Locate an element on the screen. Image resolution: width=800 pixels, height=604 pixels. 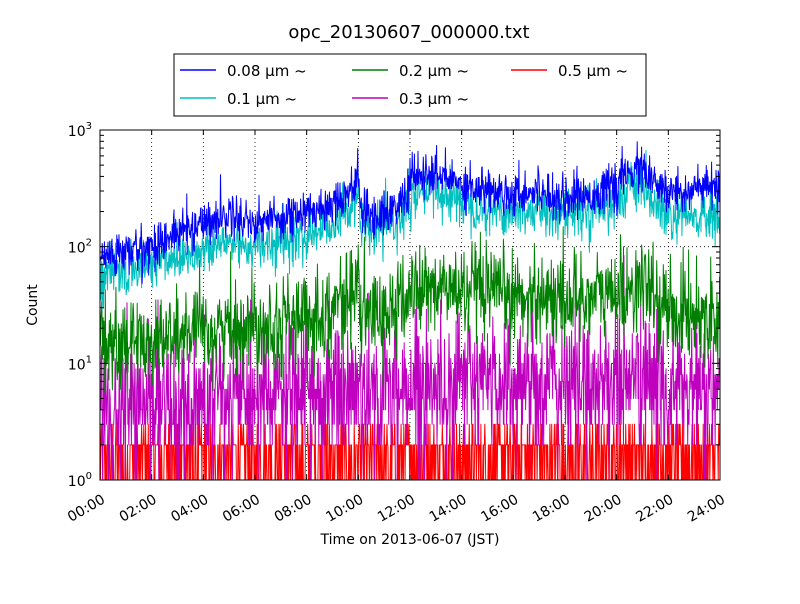
y-tick-label: 10¹ is located at coordinates (80, 363).